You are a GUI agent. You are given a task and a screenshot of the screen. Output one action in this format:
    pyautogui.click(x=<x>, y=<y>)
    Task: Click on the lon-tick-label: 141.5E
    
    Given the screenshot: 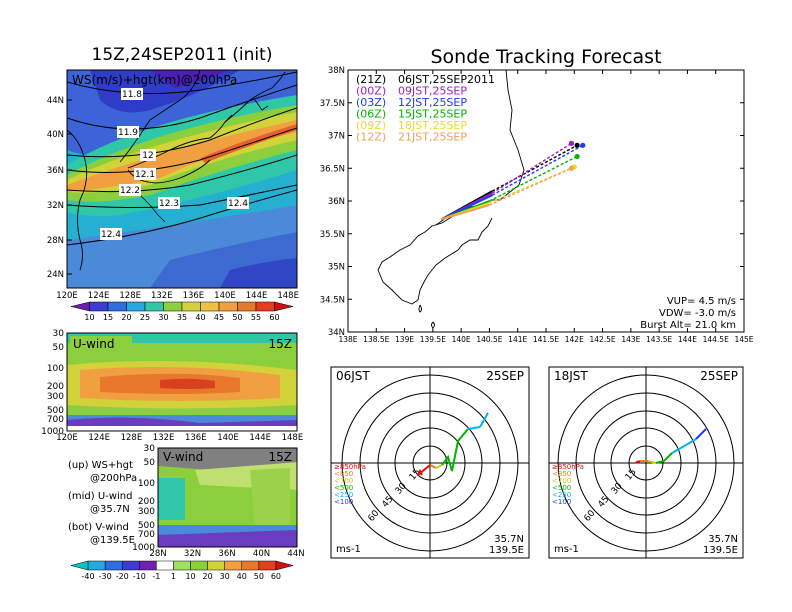 What is the action you would take?
    pyautogui.click(x=546, y=339)
    